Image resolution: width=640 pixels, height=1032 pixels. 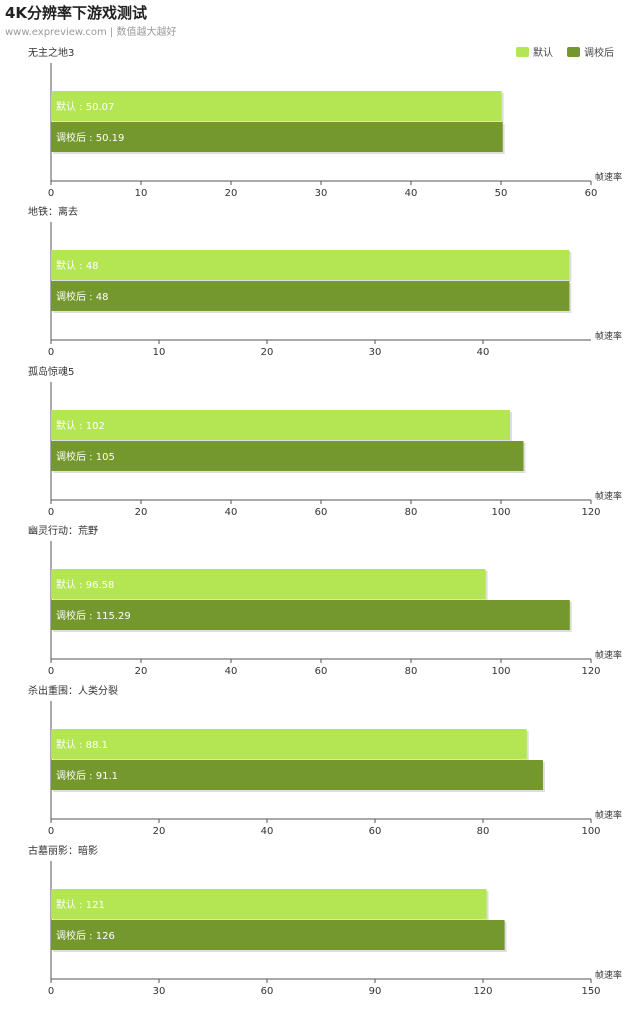 I want to click on legend-item-tuned: 调校后, so click(x=590, y=51).